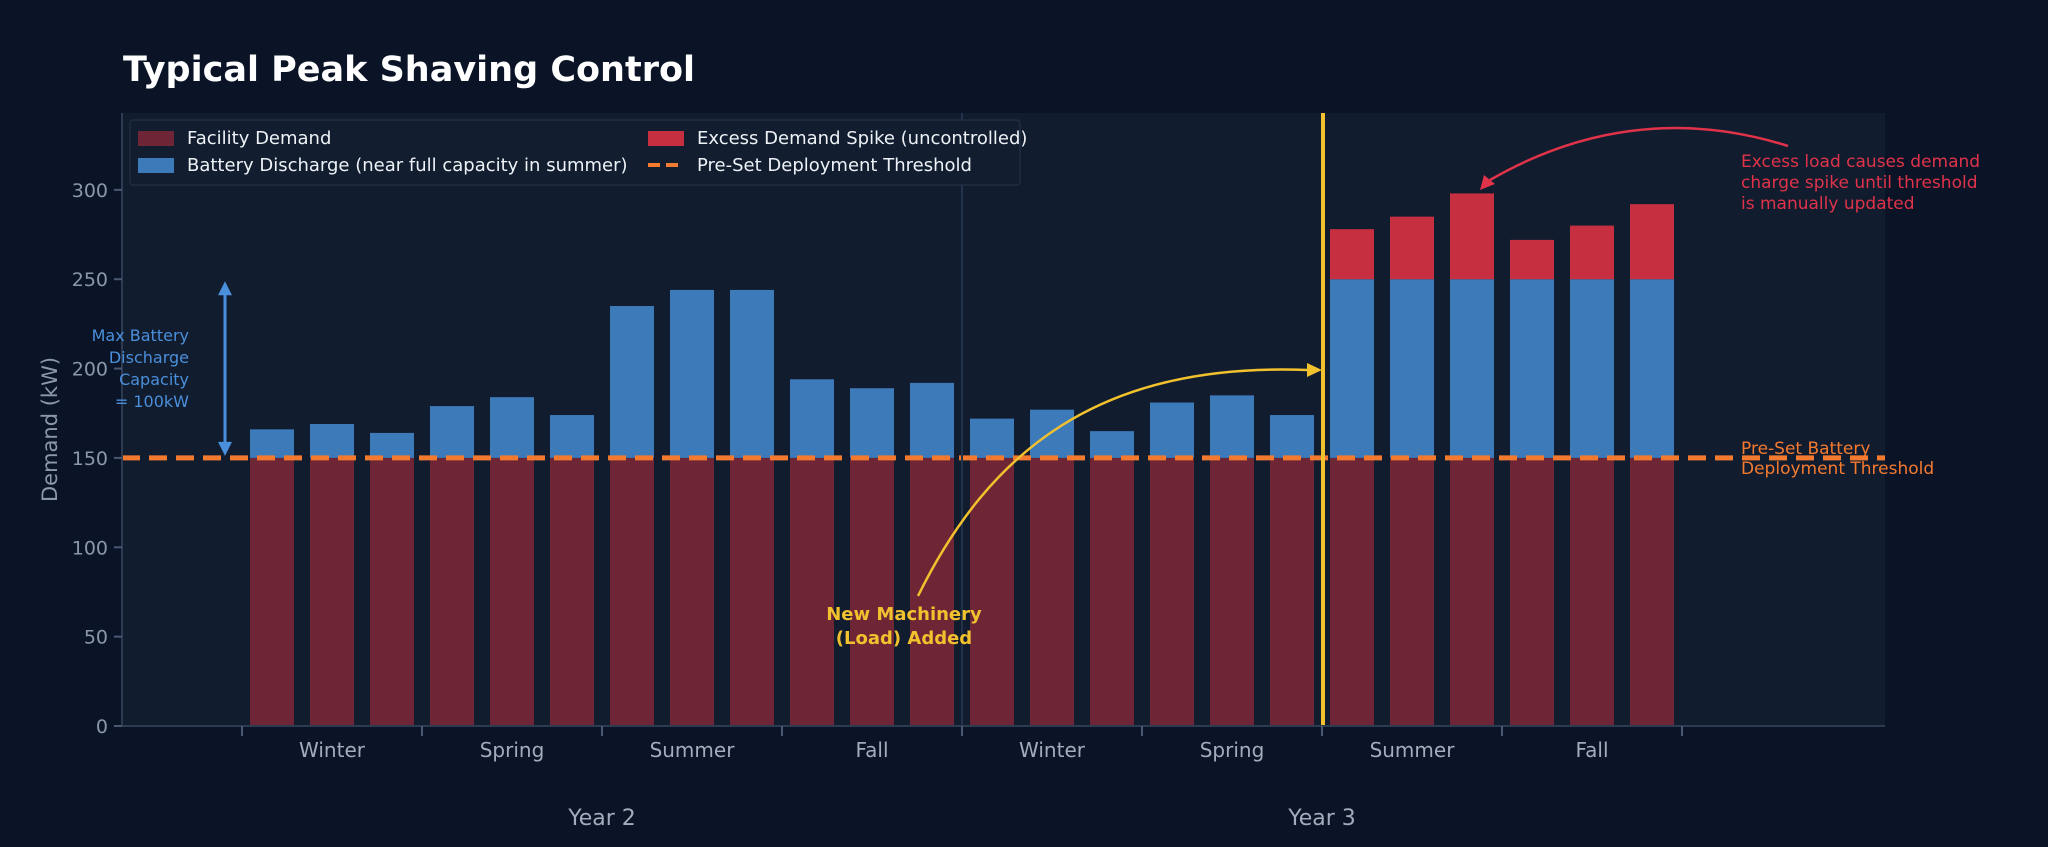  What do you see at coordinates (90, 191) in the screenshot?
I see `y-tick-label: 300` at bounding box center [90, 191].